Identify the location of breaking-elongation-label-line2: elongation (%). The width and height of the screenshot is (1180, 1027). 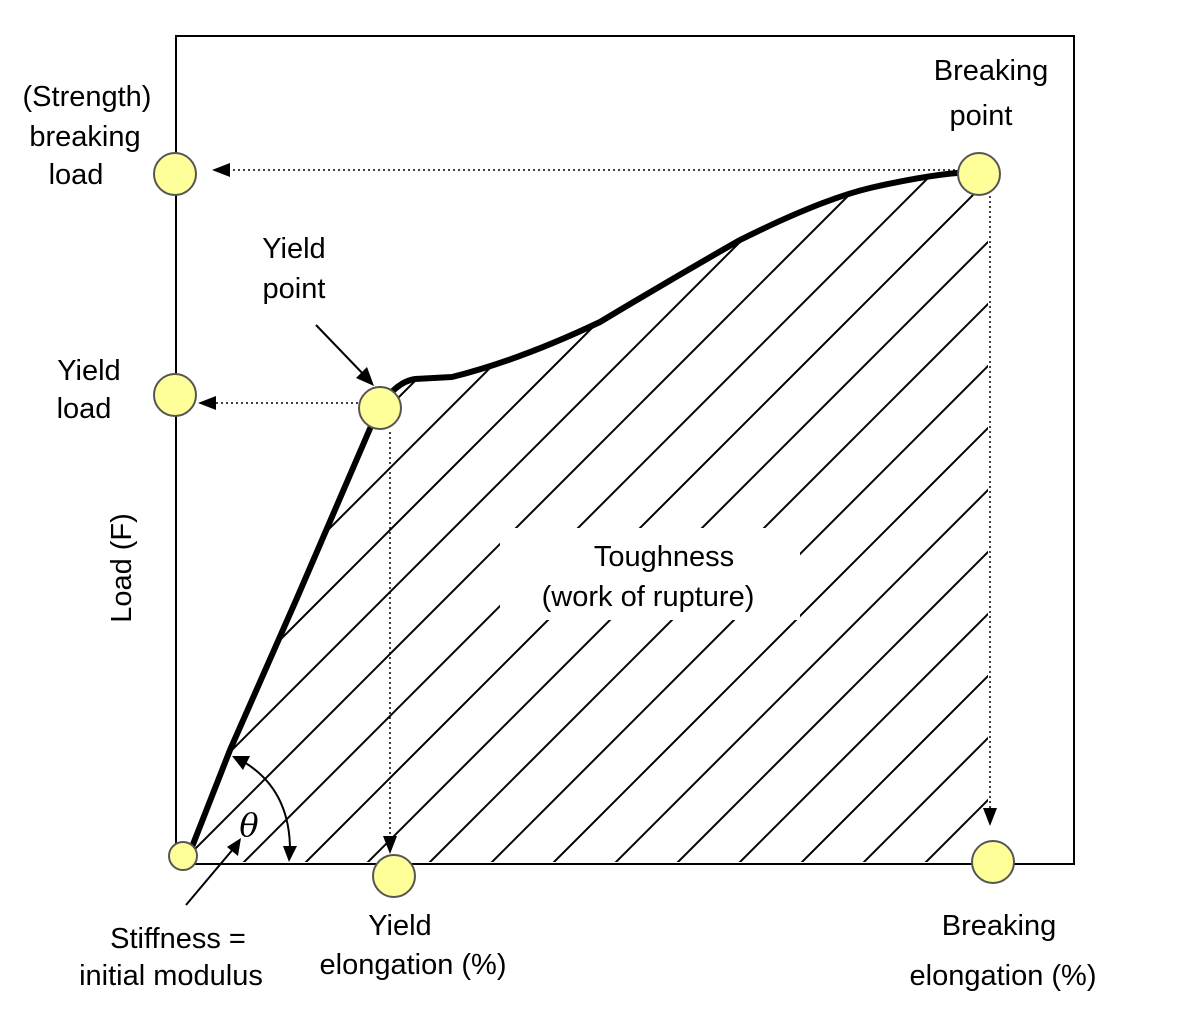
(1003, 976).